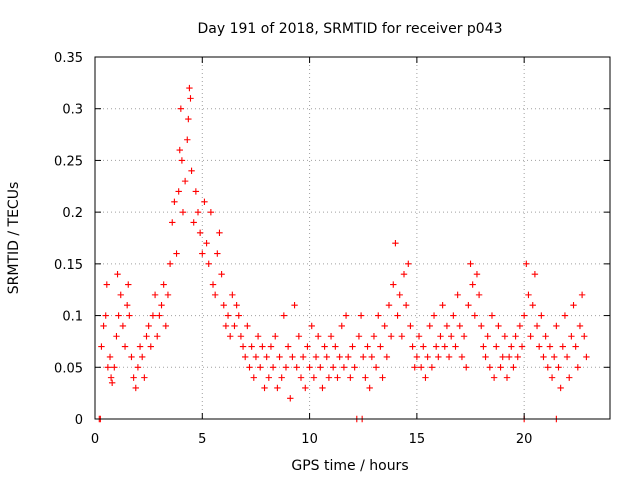 The image size is (640, 480). What do you see at coordinates (309, 439) in the screenshot?
I see `x-tick-label: 10` at bounding box center [309, 439].